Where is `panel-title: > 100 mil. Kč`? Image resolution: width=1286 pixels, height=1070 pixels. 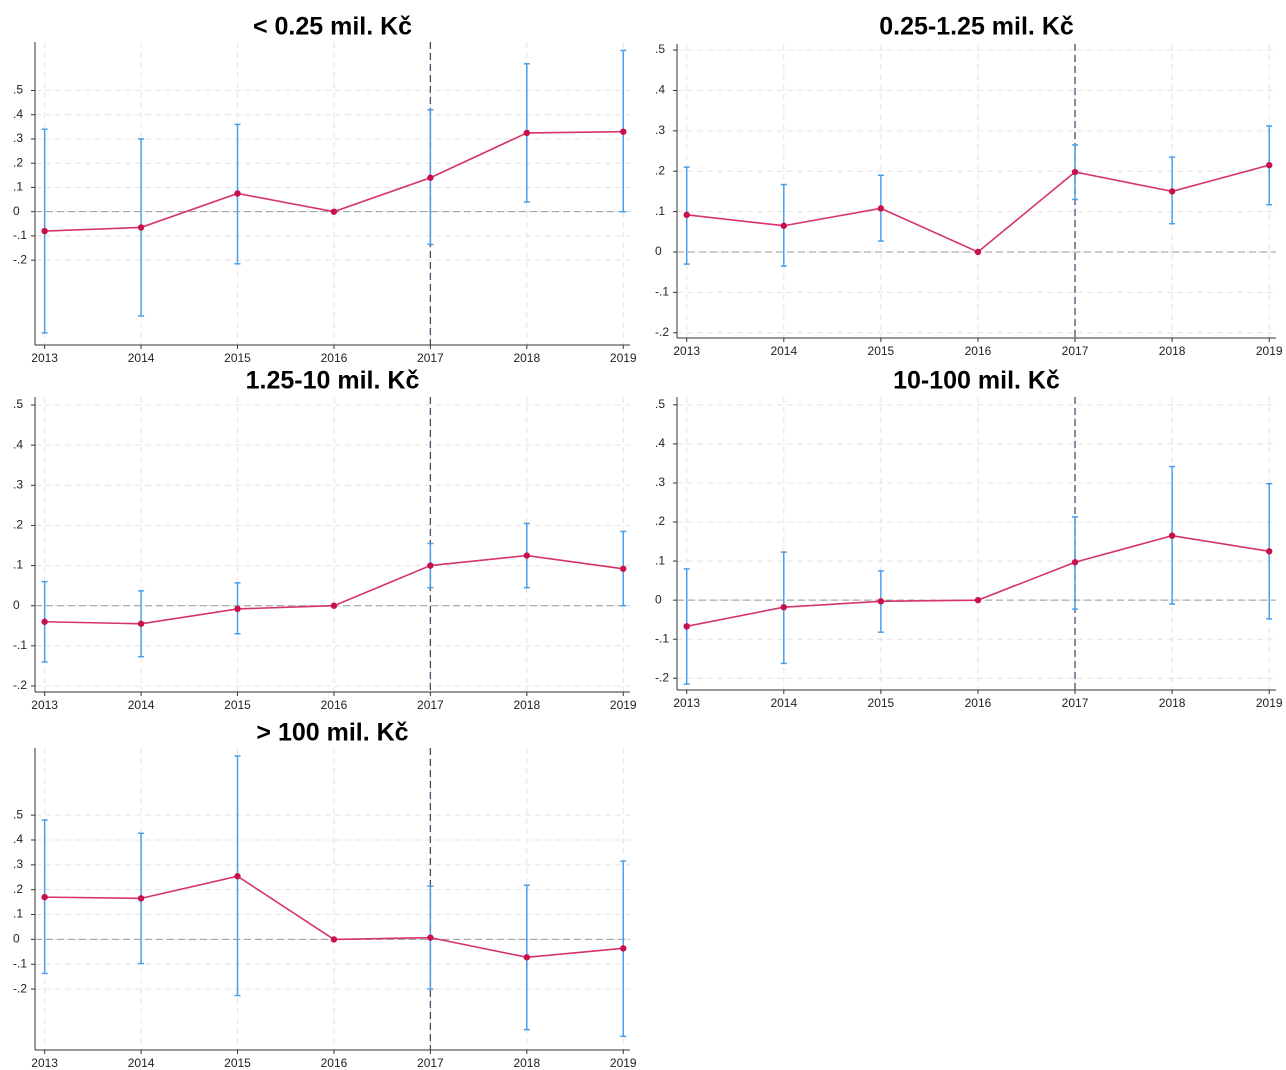
panel-title: > 100 mil. Kč is located at coordinates (332, 733).